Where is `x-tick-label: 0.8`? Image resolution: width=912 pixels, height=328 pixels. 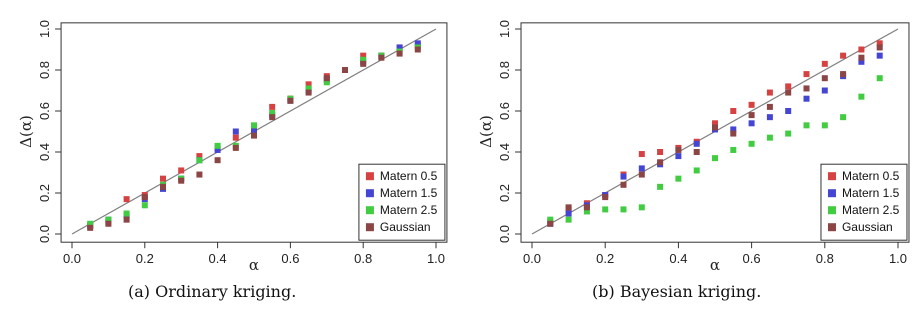 x-tick-label: 0.8 is located at coordinates (825, 258).